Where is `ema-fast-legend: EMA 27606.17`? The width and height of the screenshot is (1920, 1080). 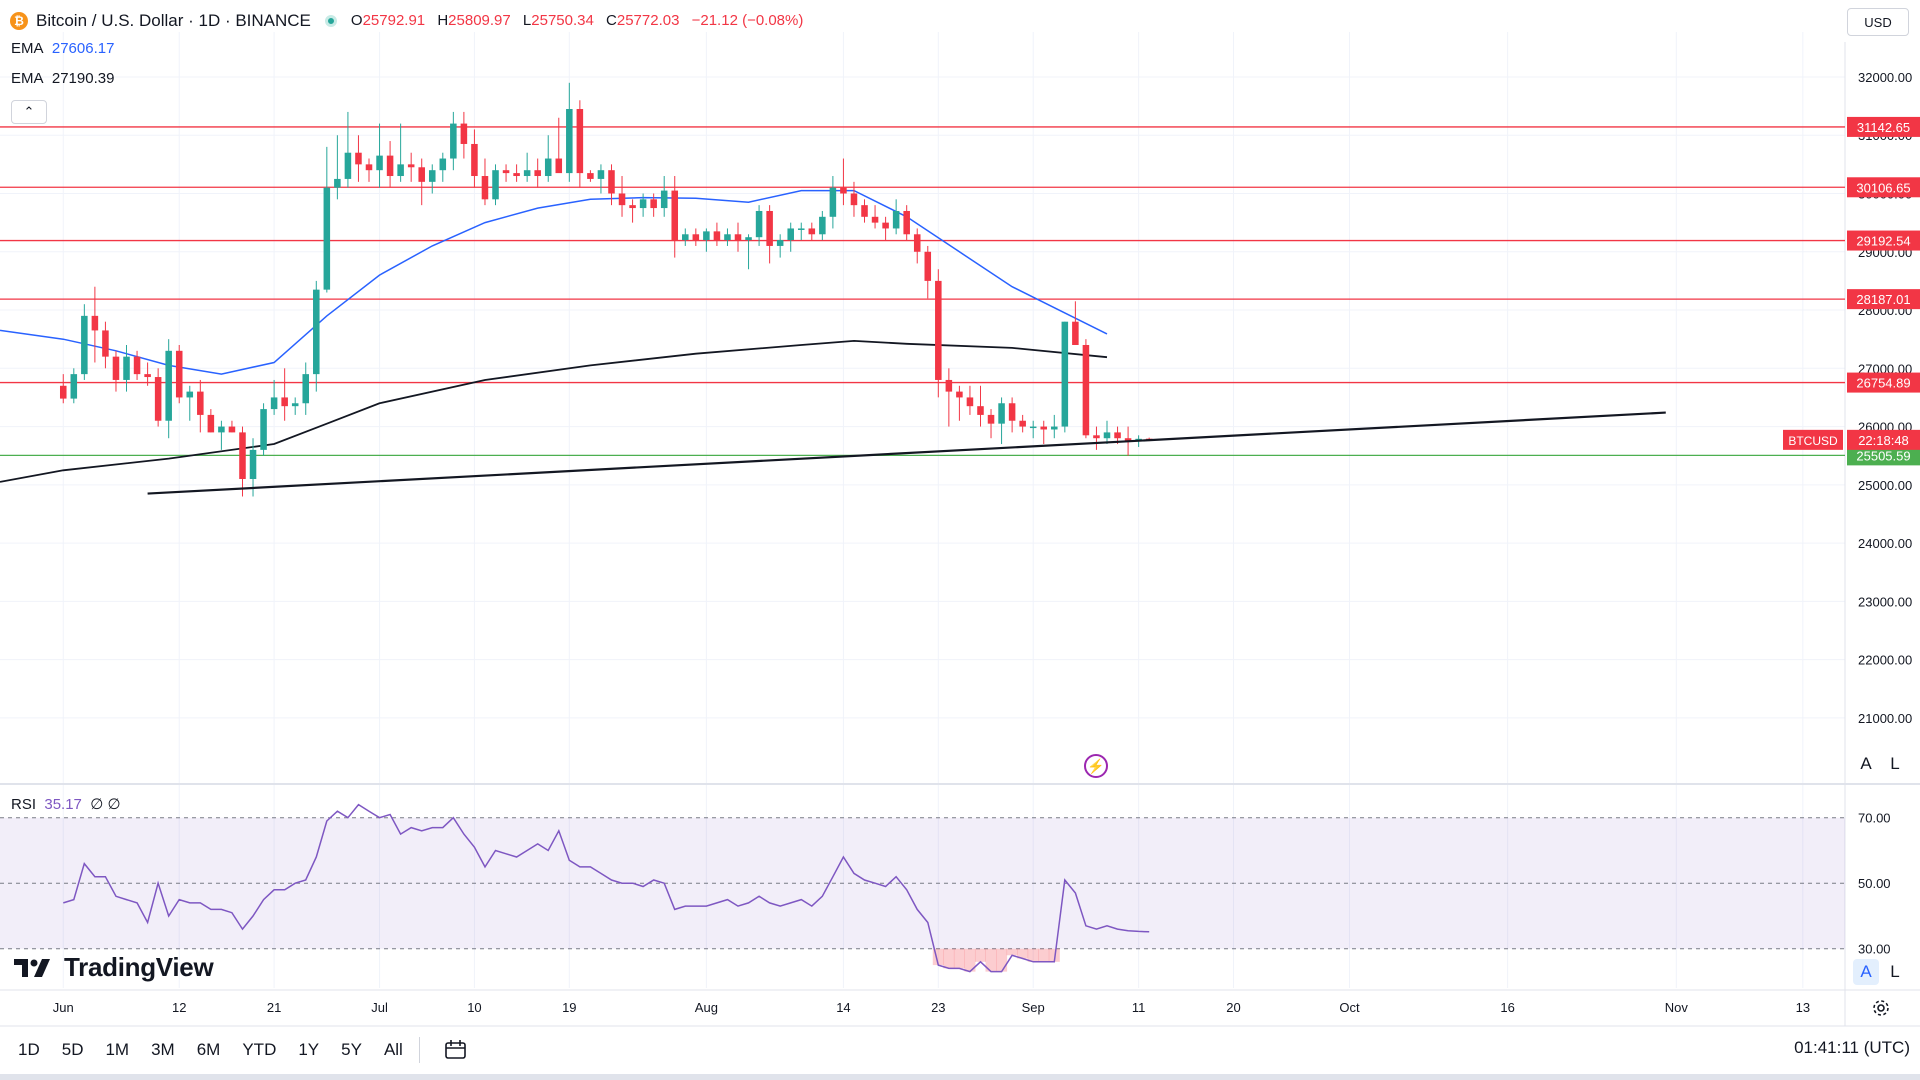
ema-fast-legend: EMA 27606.17 is located at coordinates (63, 48).